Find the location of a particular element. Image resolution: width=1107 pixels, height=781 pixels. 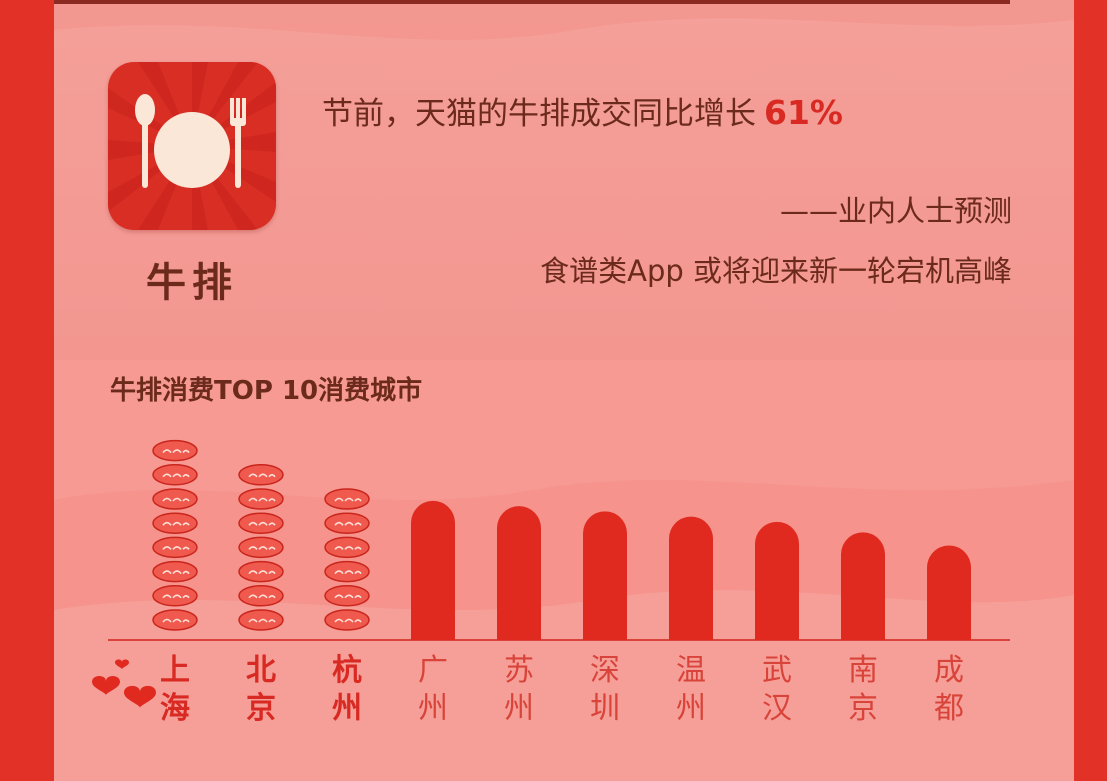

city-label-9-char-2: 京 is located at coordinates (863, 708).